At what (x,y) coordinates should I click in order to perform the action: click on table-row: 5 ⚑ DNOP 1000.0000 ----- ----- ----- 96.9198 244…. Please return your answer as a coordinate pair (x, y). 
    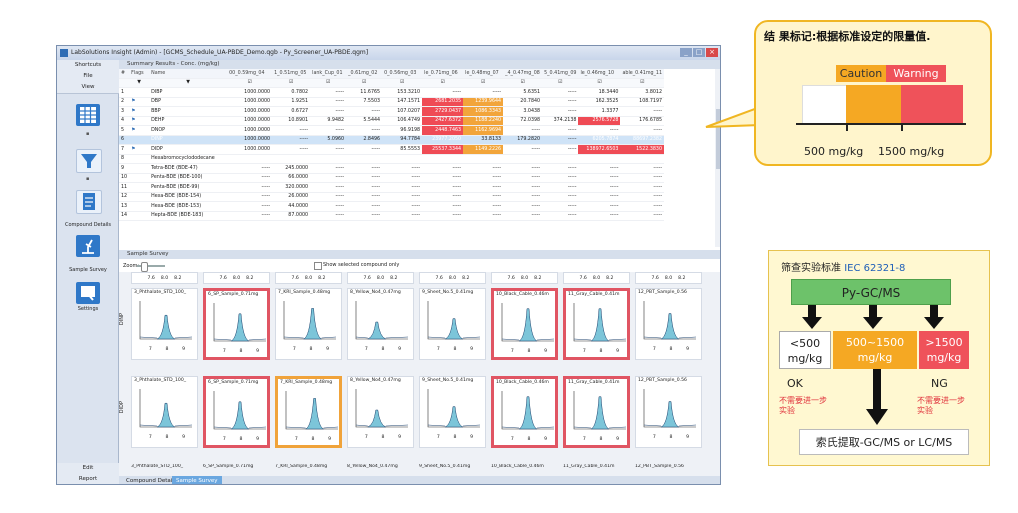
    Looking at the image, I should click on (392, 130).